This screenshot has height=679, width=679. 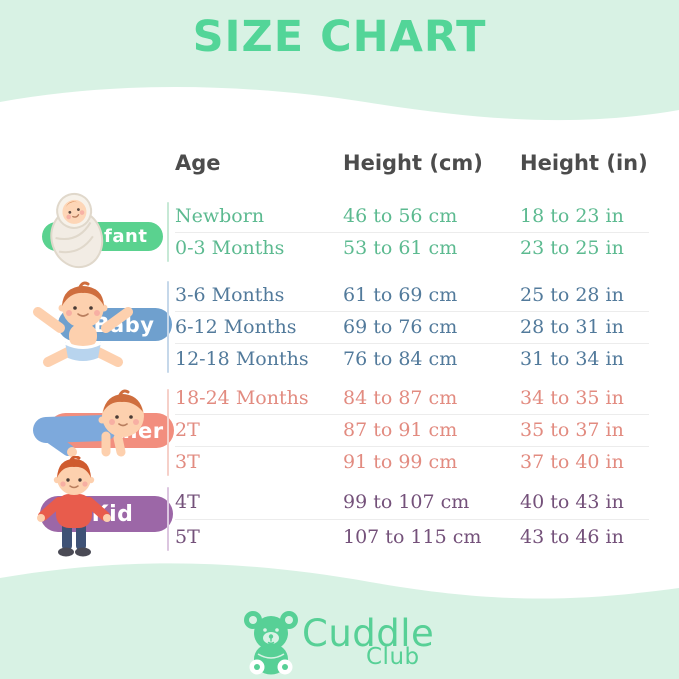 What do you see at coordinates (400, 248) in the screenshot?
I see `cell-height-cm: 53 to 61 cm` at bounding box center [400, 248].